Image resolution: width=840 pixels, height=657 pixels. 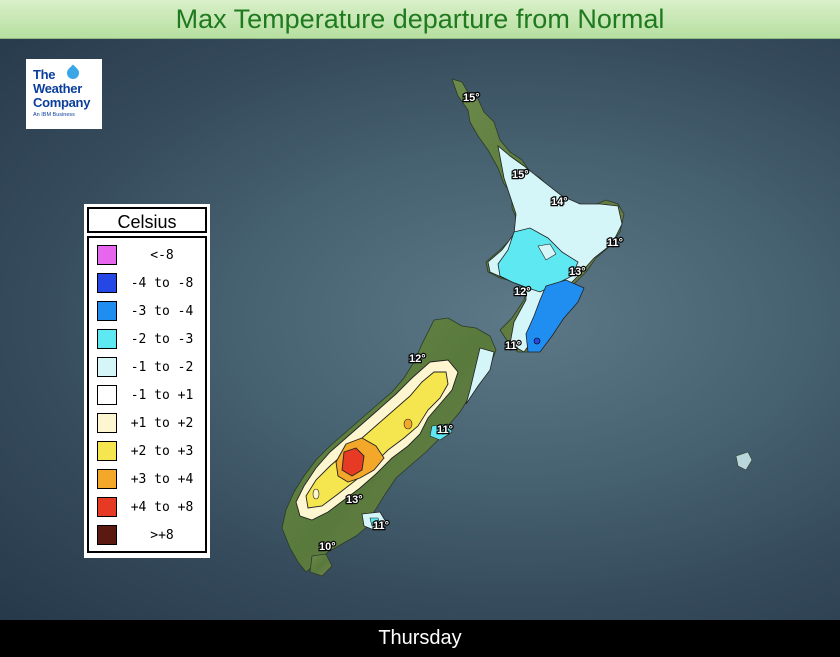 I want to click on legend-item: +1 to +2, so click(x=147, y=423).